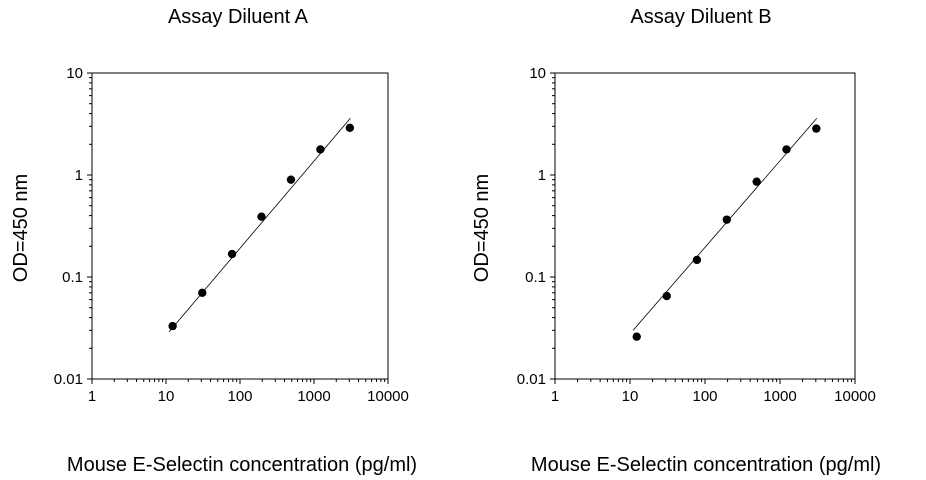  Describe the element at coordinates (74, 73) in the screenshot. I see `y-tick-label-a-3: 10` at that location.